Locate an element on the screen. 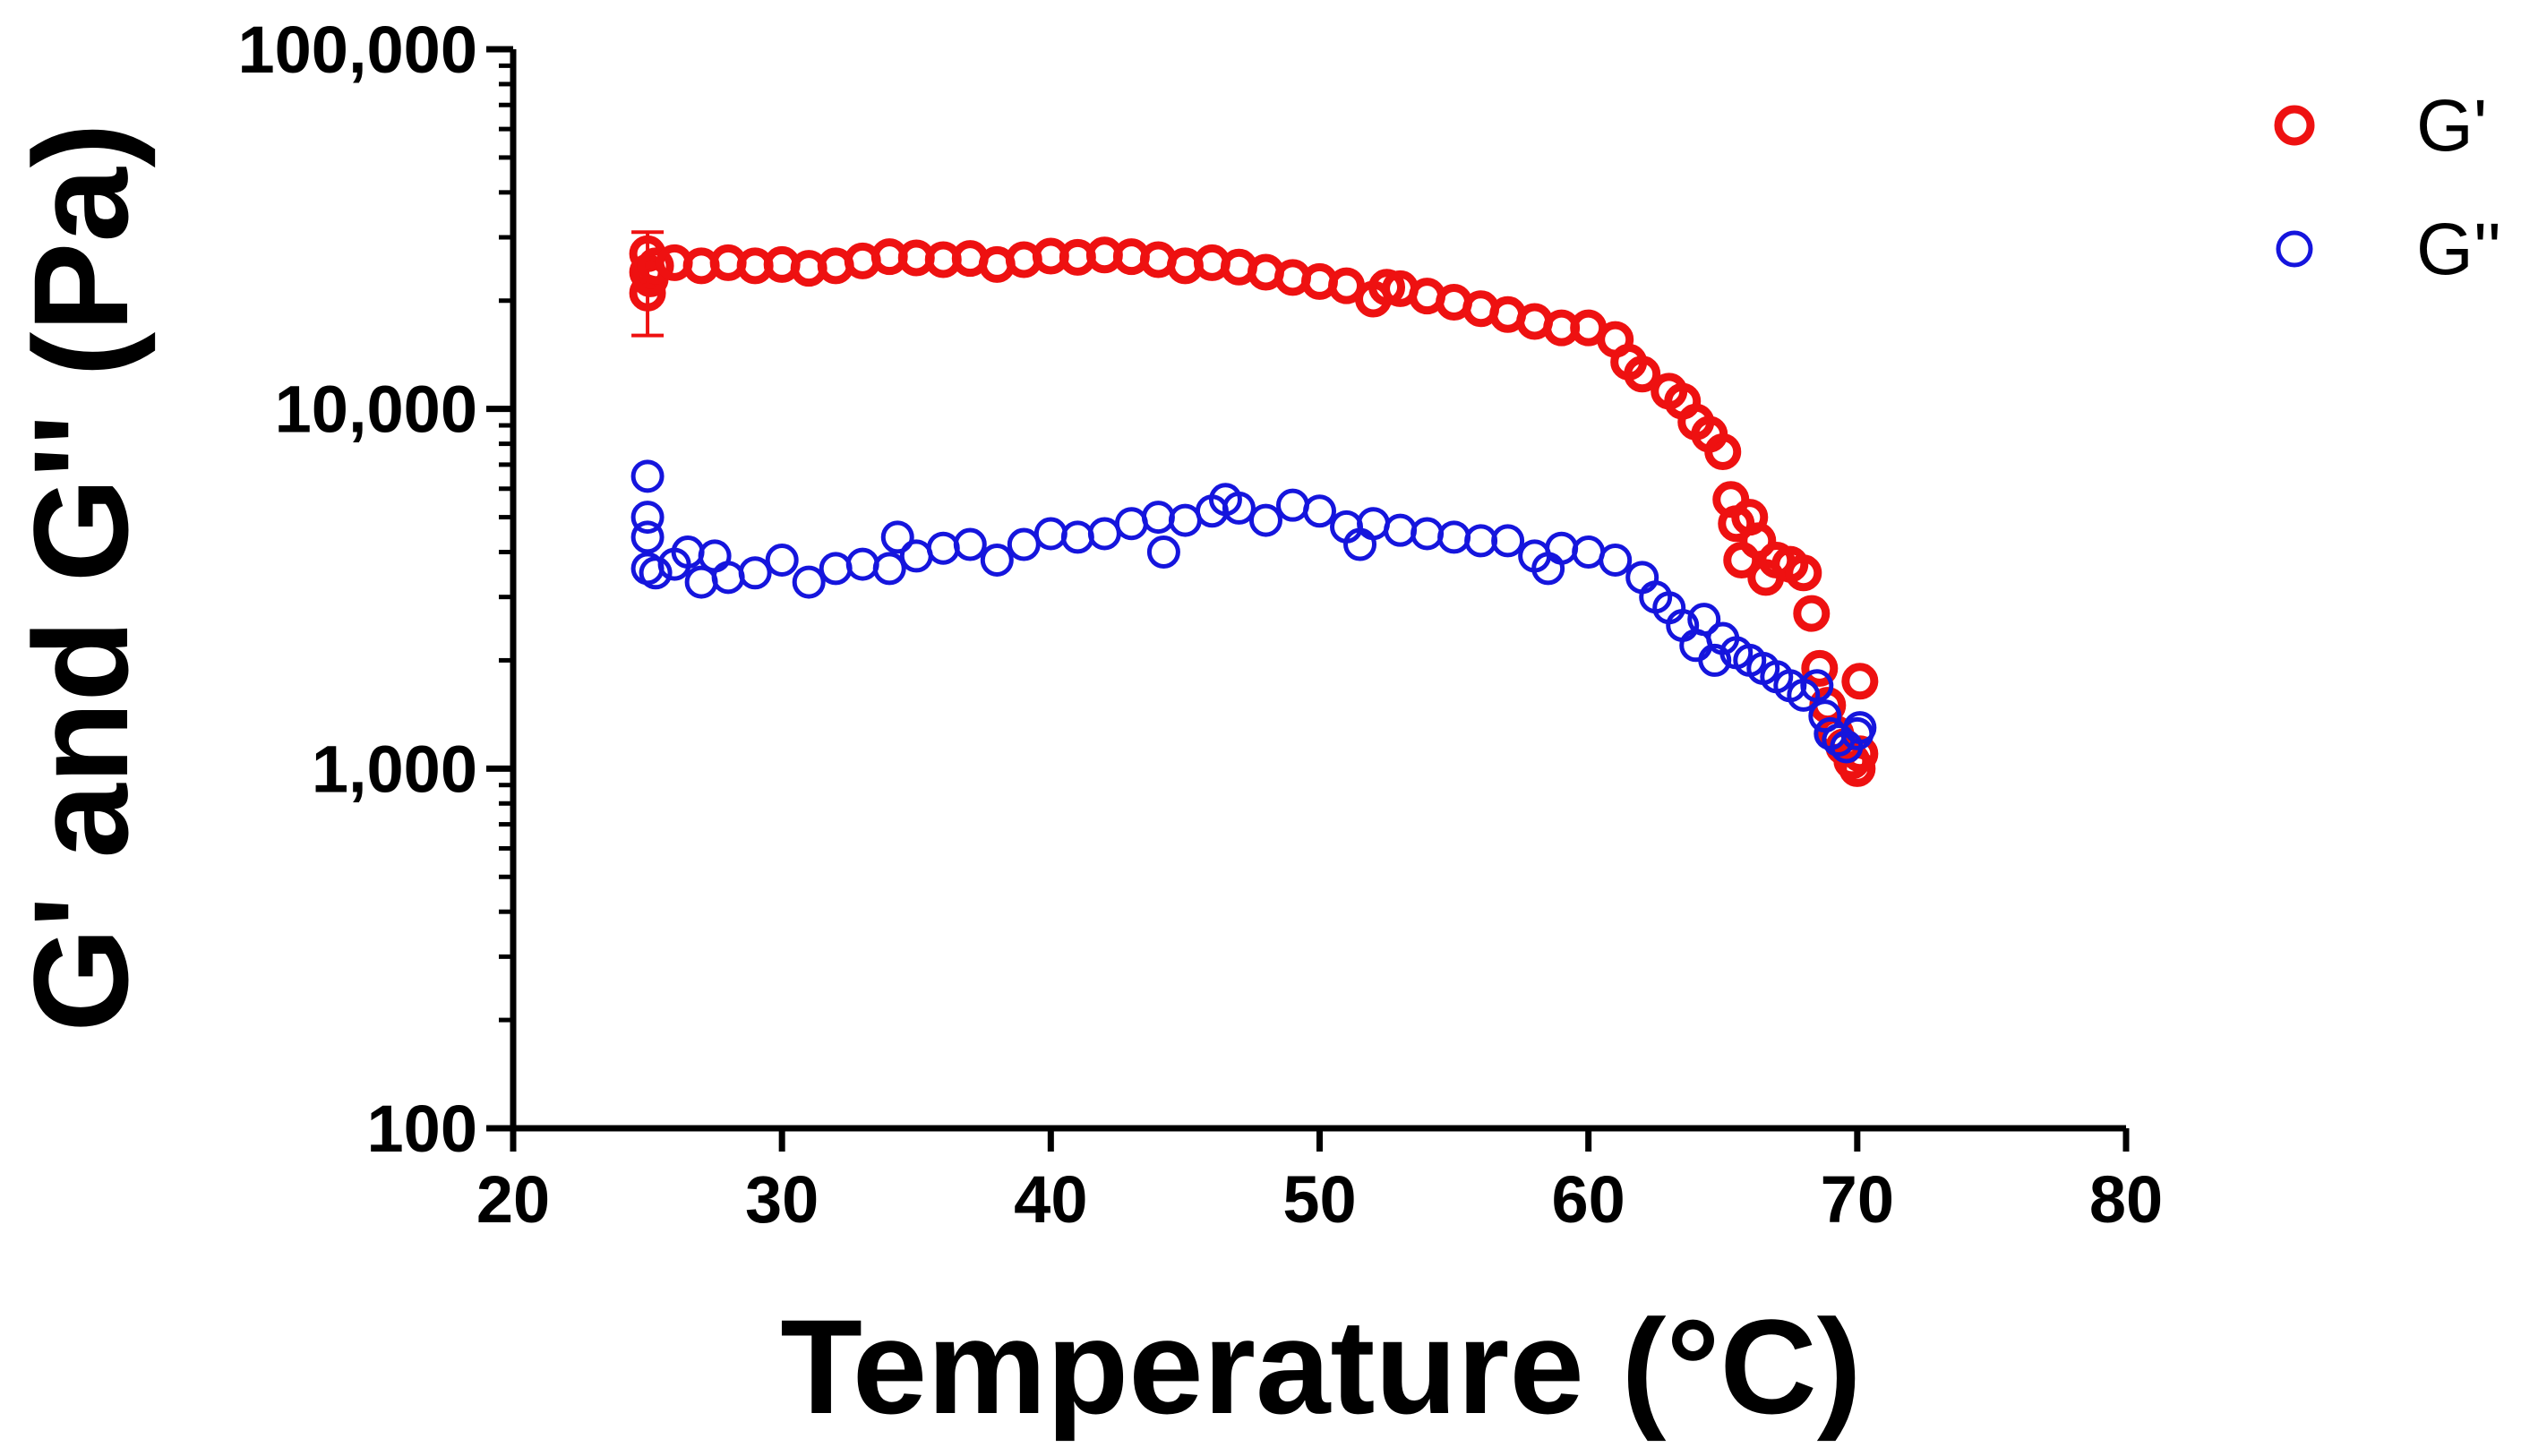  y-tick-label: 10,000 is located at coordinates (376, 410).